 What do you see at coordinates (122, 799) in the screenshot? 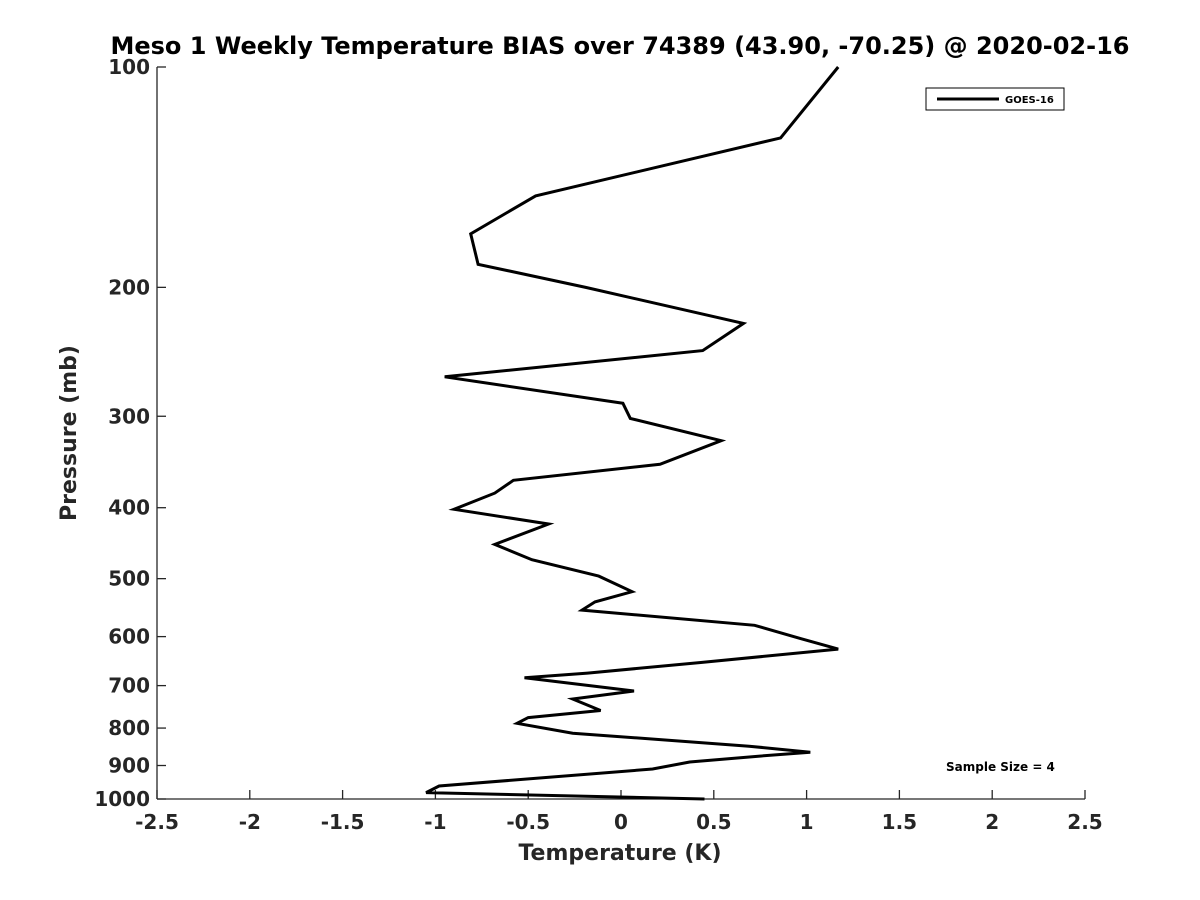
I see `y-tick-label: 1000` at bounding box center [122, 799].